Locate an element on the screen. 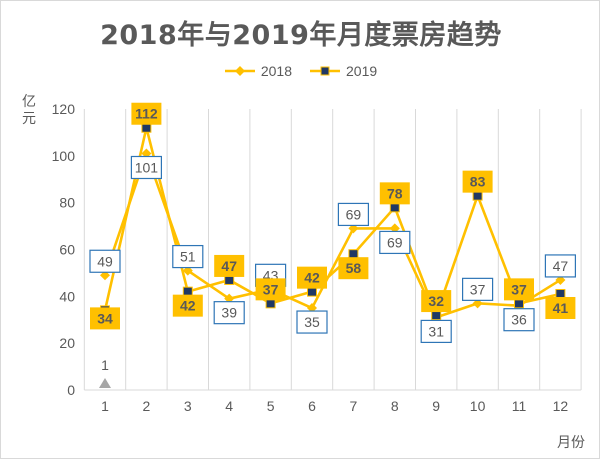  data-label-2019-text: 47 is located at coordinates (229, 266).